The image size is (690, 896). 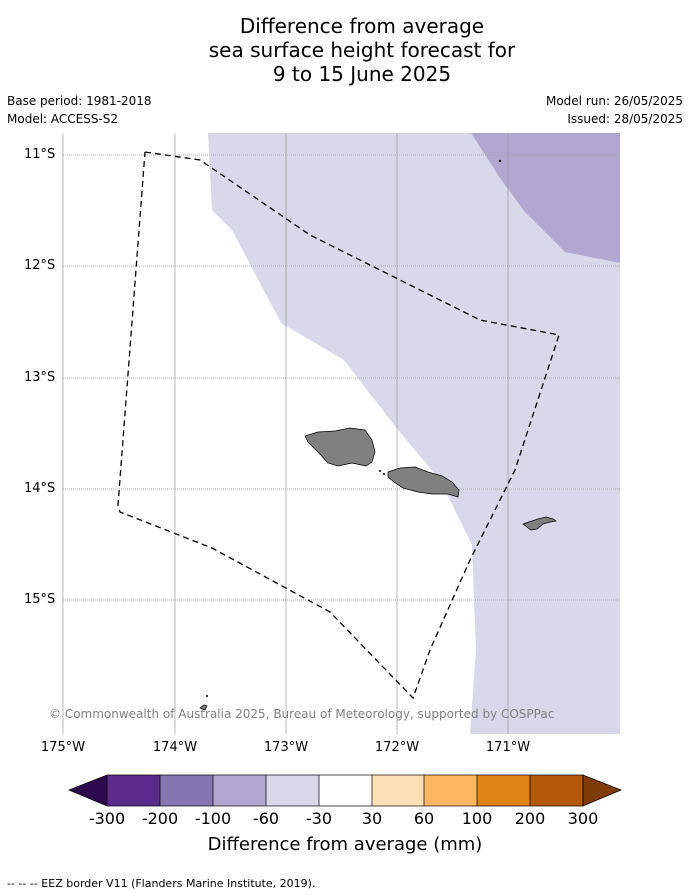 I want to click on title-line-1: Difference from average, so click(x=362, y=26).